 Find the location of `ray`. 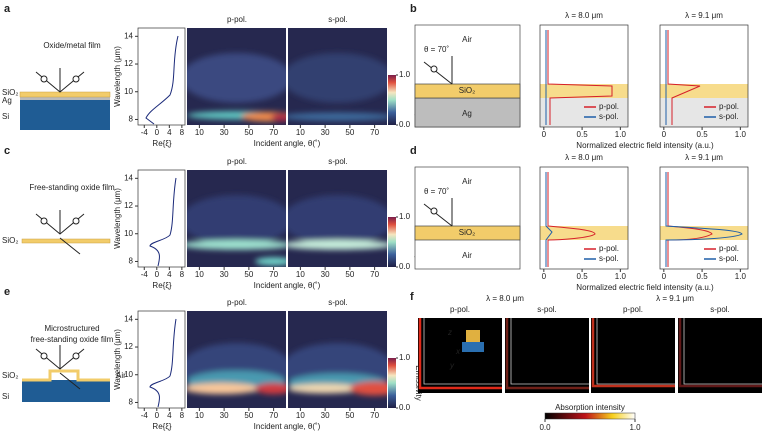

ray is located at coordinates (70, 381).